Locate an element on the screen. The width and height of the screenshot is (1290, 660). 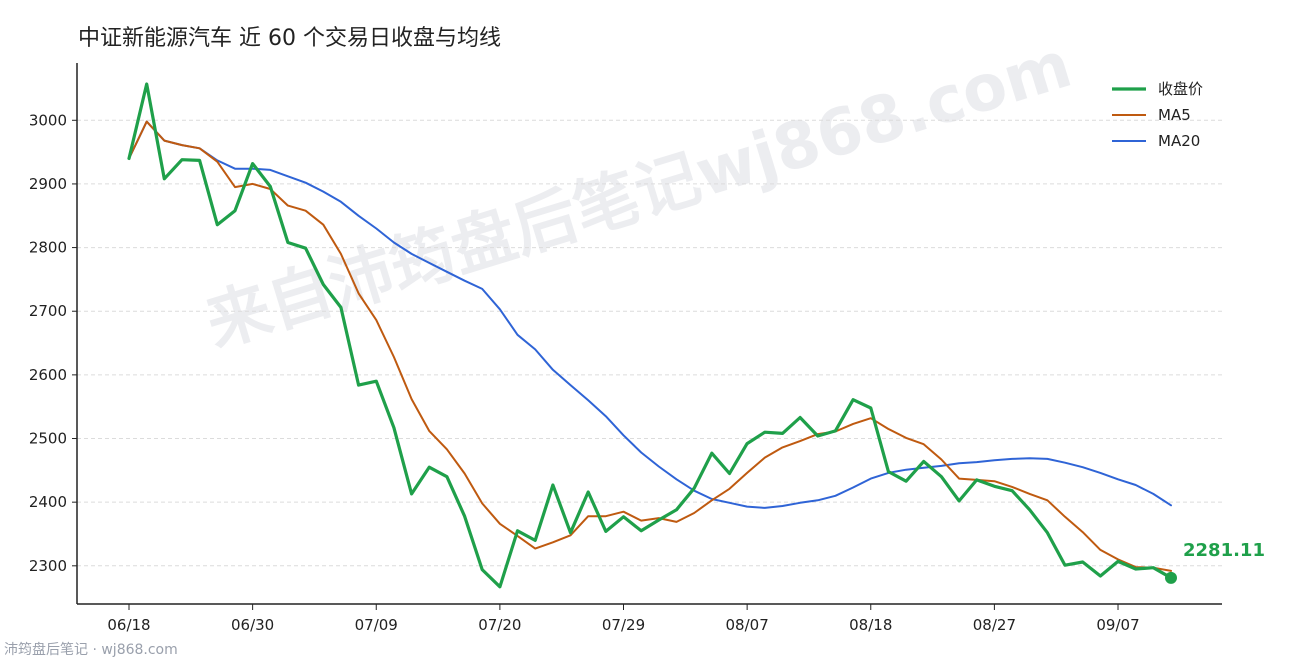
y-tick-label: 2800 is located at coordinates (48, 248).